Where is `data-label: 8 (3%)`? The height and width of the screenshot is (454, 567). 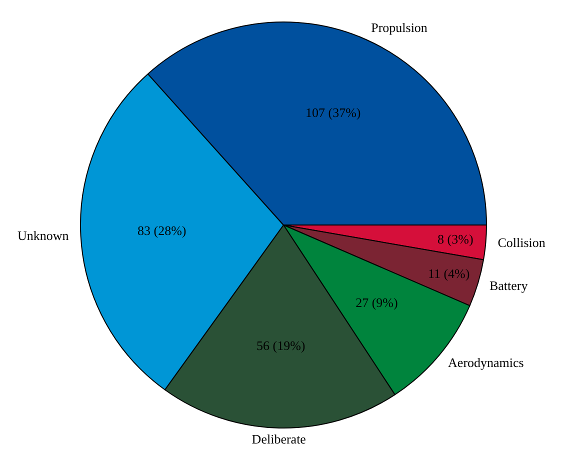
data-label: 8 (3%) is located at coordinates (456, 238).